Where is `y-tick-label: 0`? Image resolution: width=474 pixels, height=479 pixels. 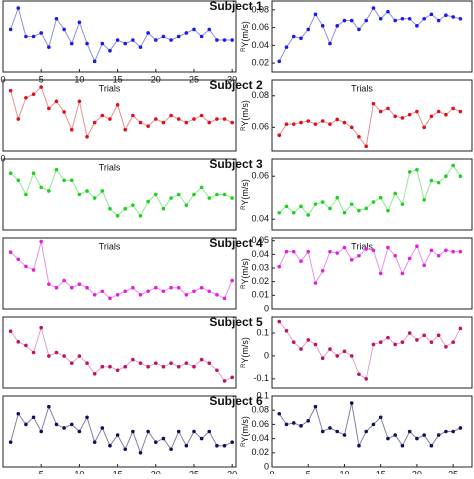 y-tick-label: 0 is located at coordinates (266, 355).